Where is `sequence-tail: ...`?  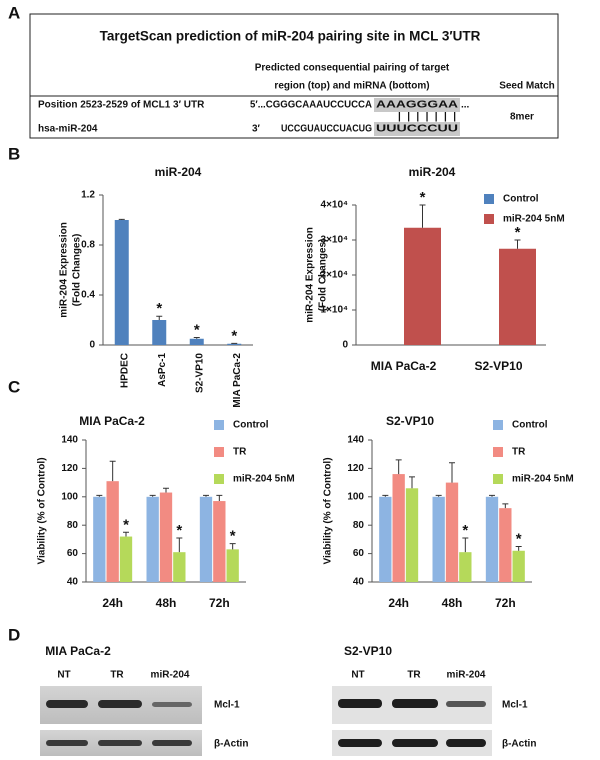
sequence-tail: ... is located at coordinates (465, 105).